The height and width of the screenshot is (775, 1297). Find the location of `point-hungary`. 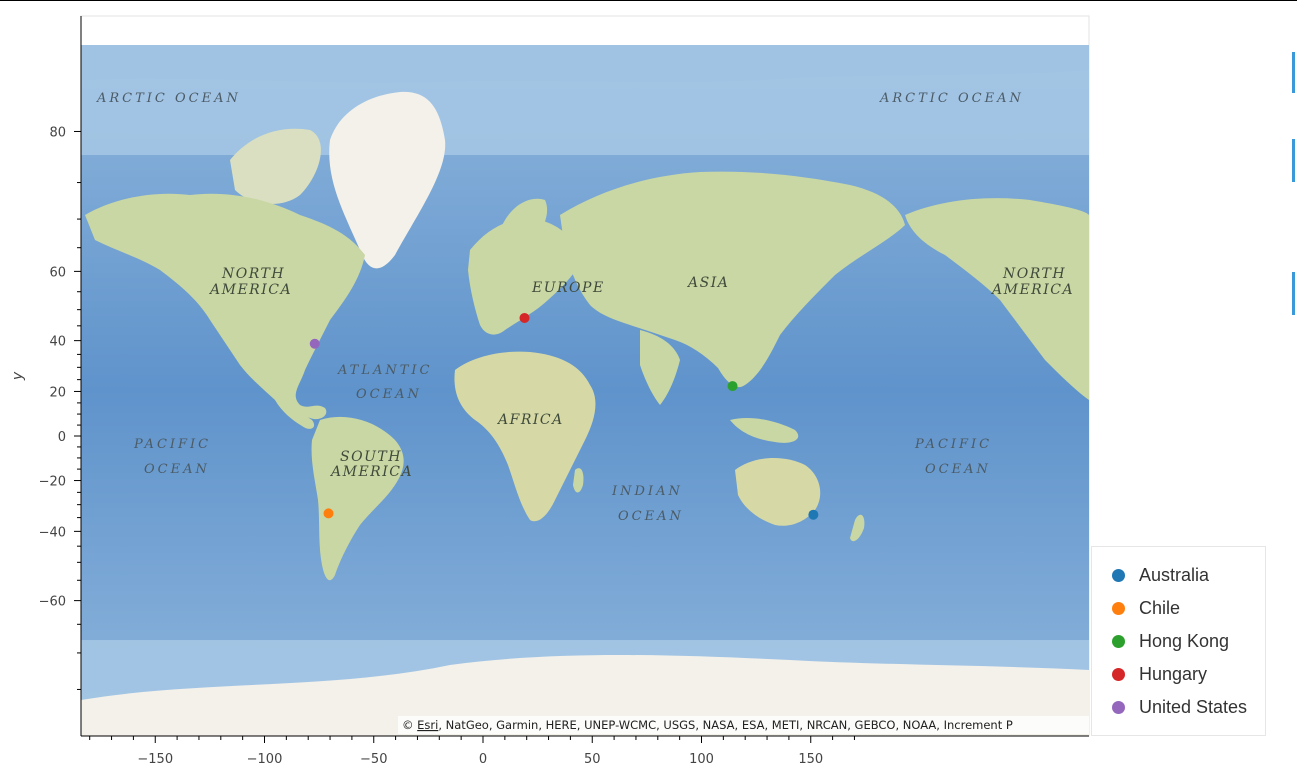

point-hungary is located at coordinates (524, 317).